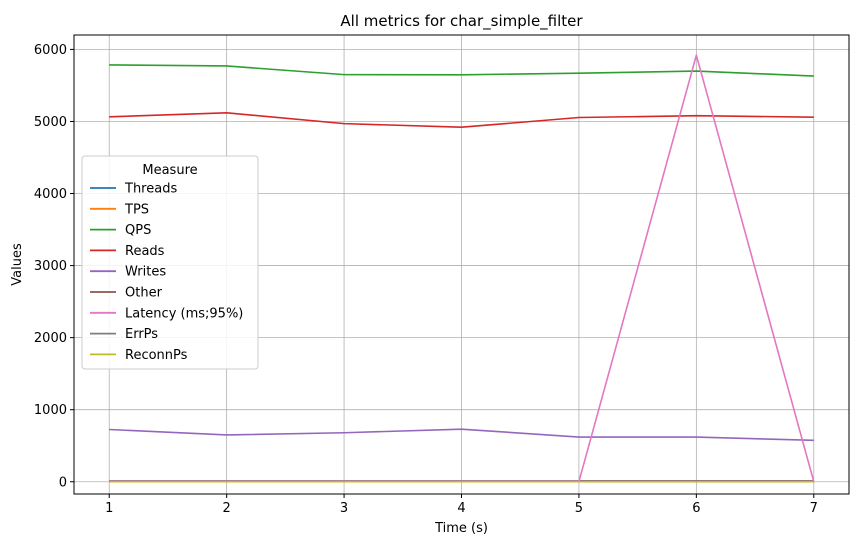 The width and height of the screenshot is (859, 547). Describe the element at coordinates (109, 508) in the screenshot. I see `x-tick-label: 1` at that location.